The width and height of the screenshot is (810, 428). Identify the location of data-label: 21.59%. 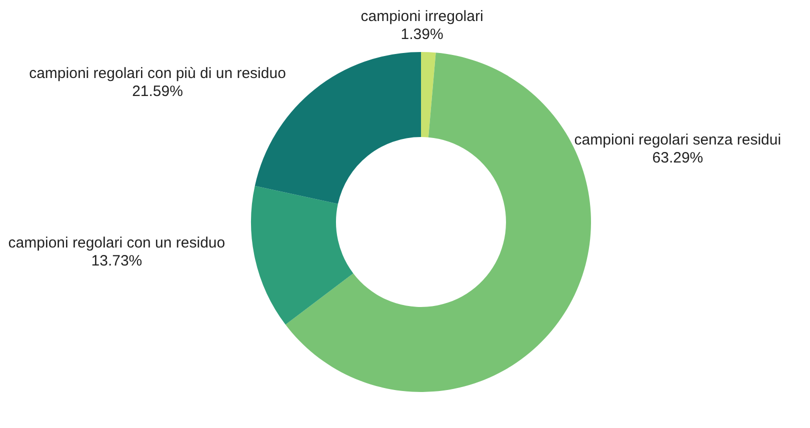
(157, 91).